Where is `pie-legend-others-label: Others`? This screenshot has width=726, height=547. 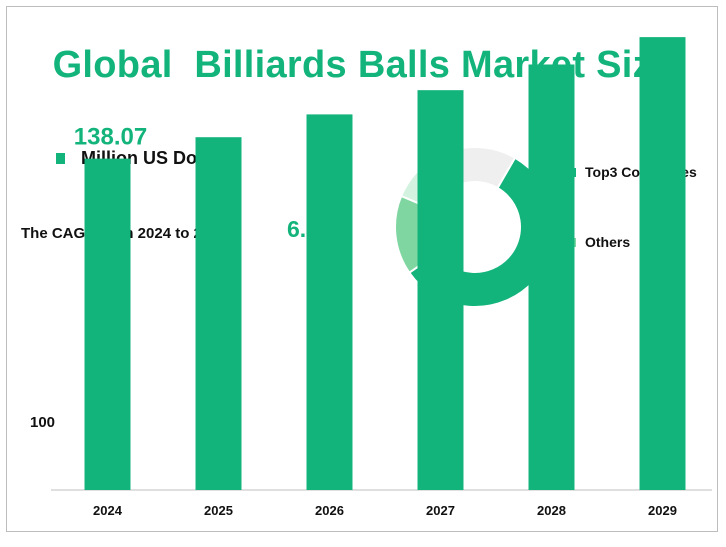 pie-legend-others-label: Others is located at coordinates (608, 242).